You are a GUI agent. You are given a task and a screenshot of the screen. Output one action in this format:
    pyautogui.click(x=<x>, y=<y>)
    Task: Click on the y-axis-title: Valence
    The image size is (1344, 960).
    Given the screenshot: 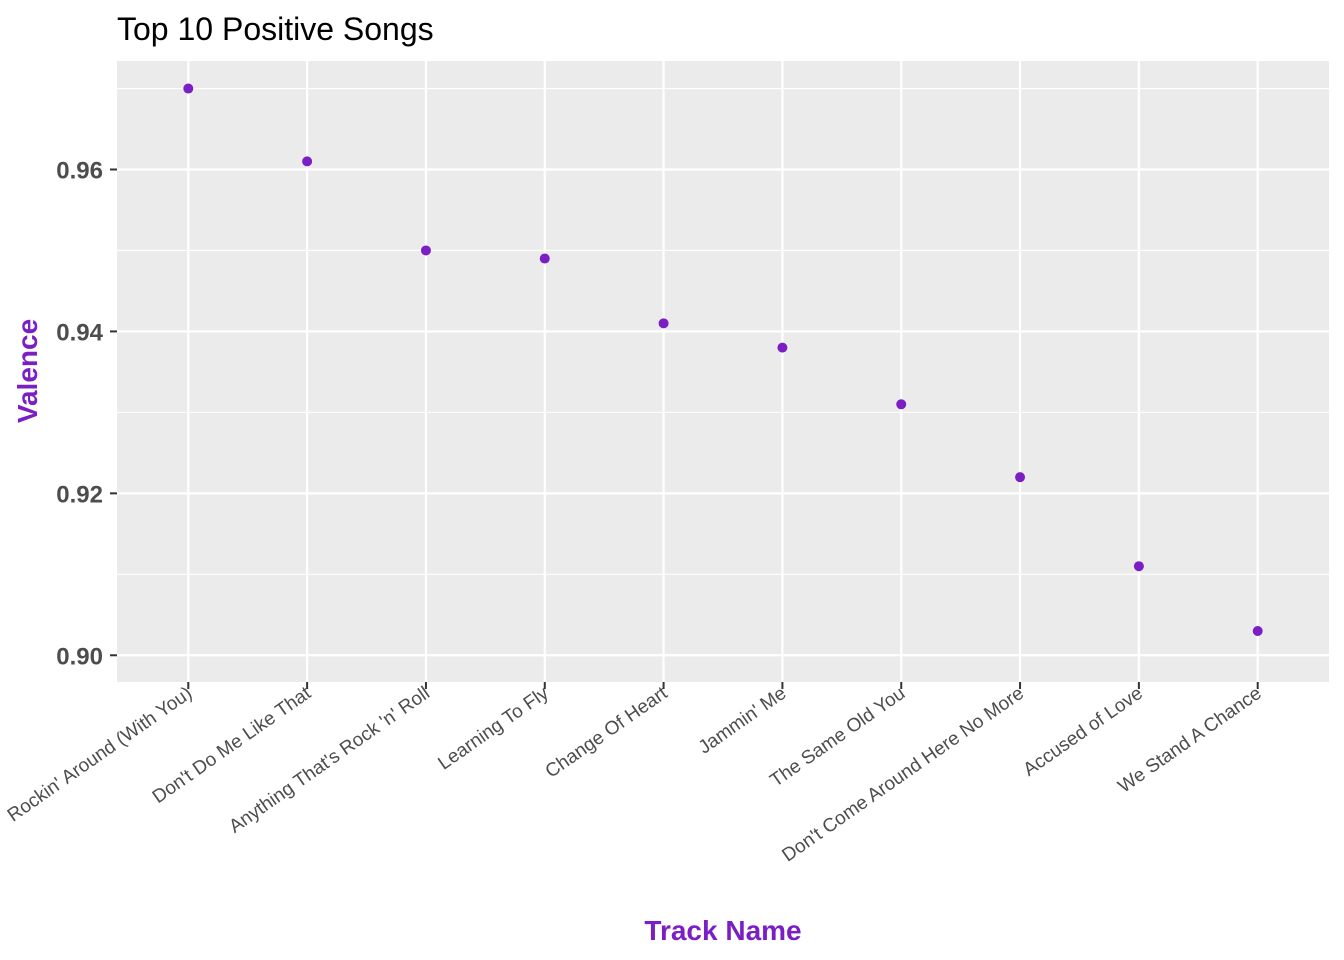 What is the action you would take?
    pyautogui.click(x=27, y=371)
    